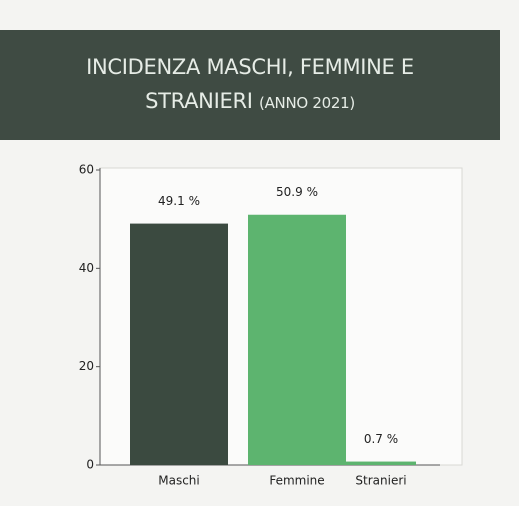 The width and height of the screenshot is (519, 506). Describe the element at coordinates (86, 366) in the screenshot. I see `y-tick-label: 20` at that location.